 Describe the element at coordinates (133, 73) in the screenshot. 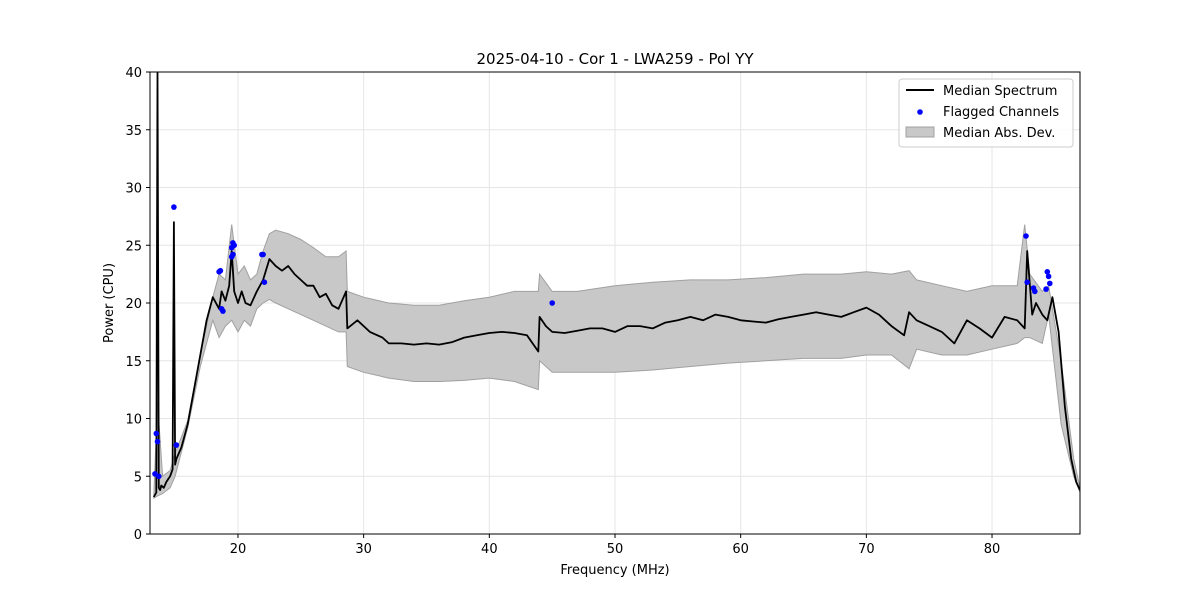

I see `y-tick-label: 40` at that location.